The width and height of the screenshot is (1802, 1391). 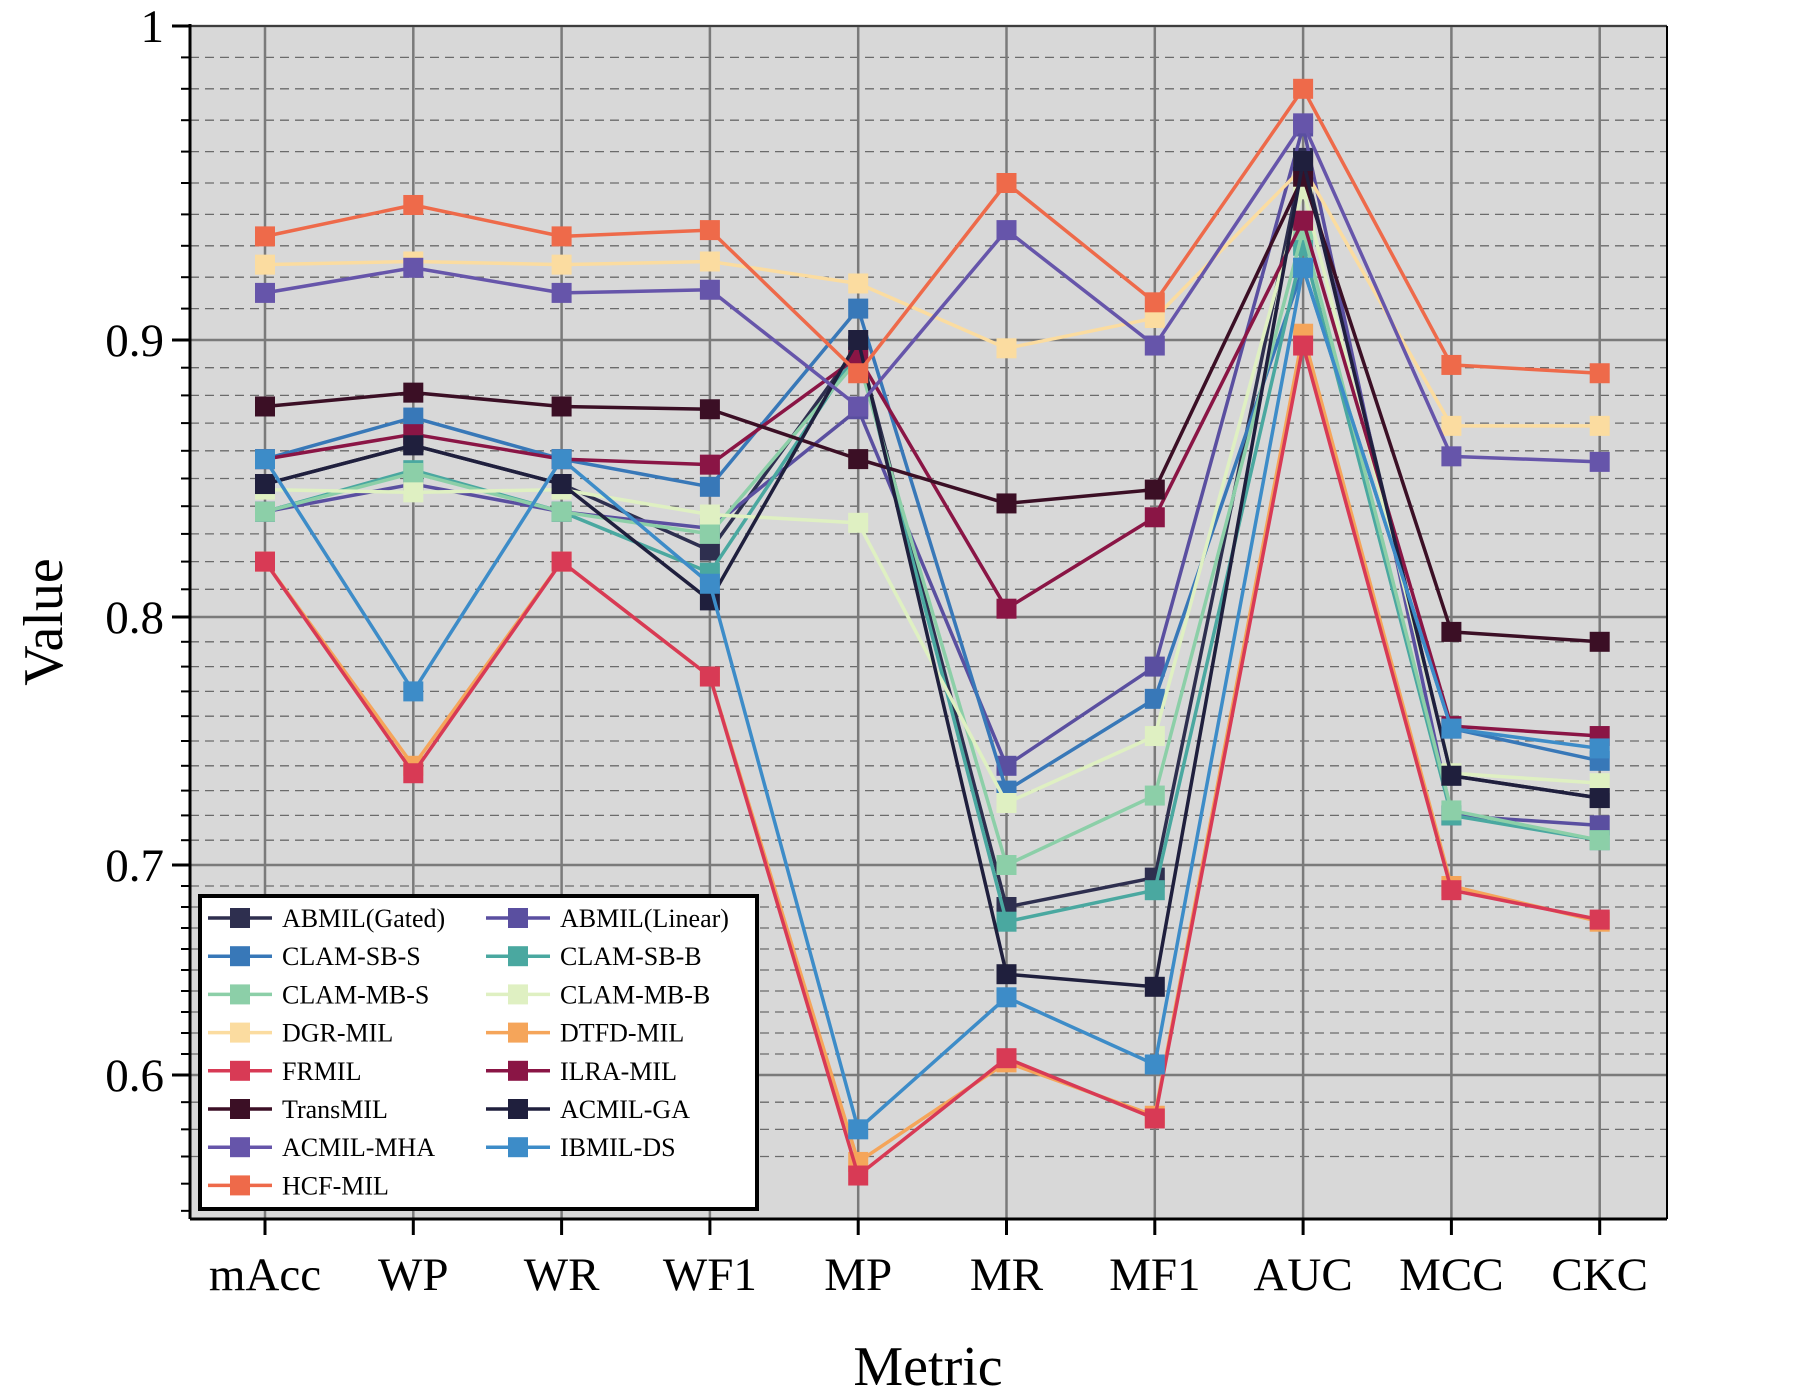 What do you see at coordinates (1154, 1275) in the screenshot?
I see `x-tick-label: MF1` at bounding box center [1154, 1275].